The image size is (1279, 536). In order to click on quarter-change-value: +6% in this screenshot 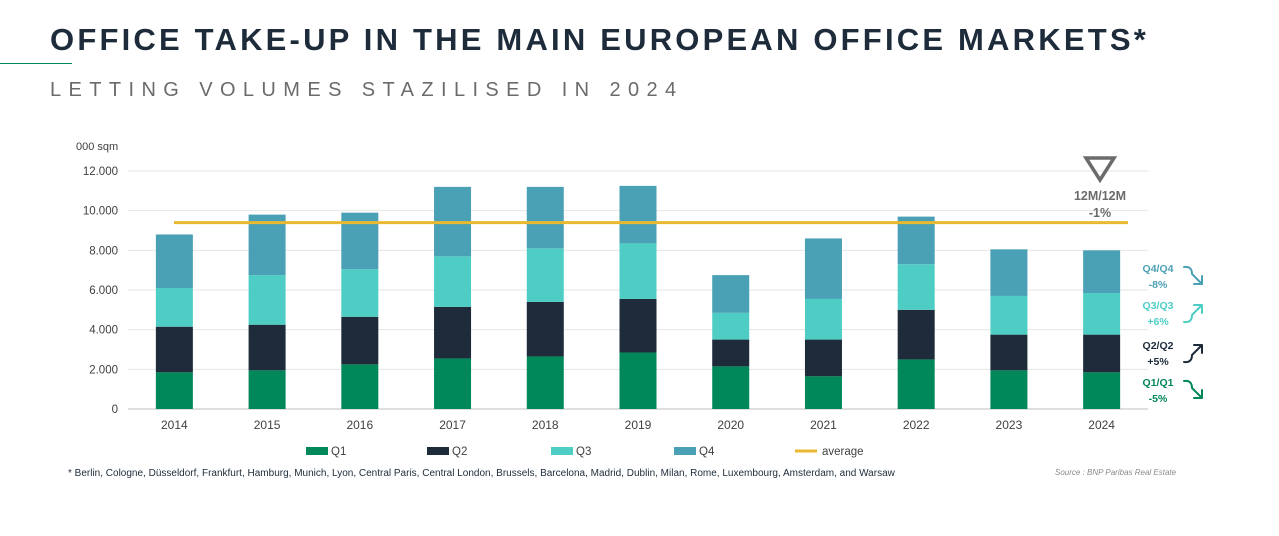, I will do `click(1158, 322)`.